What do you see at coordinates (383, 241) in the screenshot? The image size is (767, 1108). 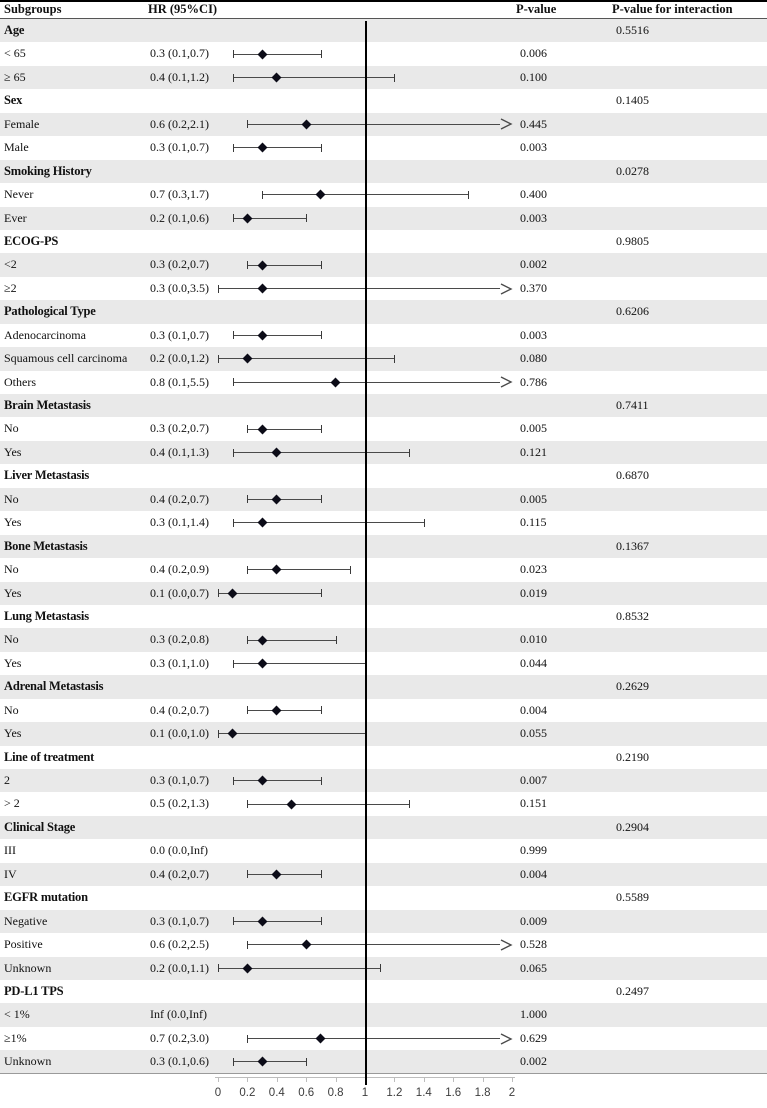 I see `table-row: ECOG-PS 0.9805` at bounding box center [383, 241].